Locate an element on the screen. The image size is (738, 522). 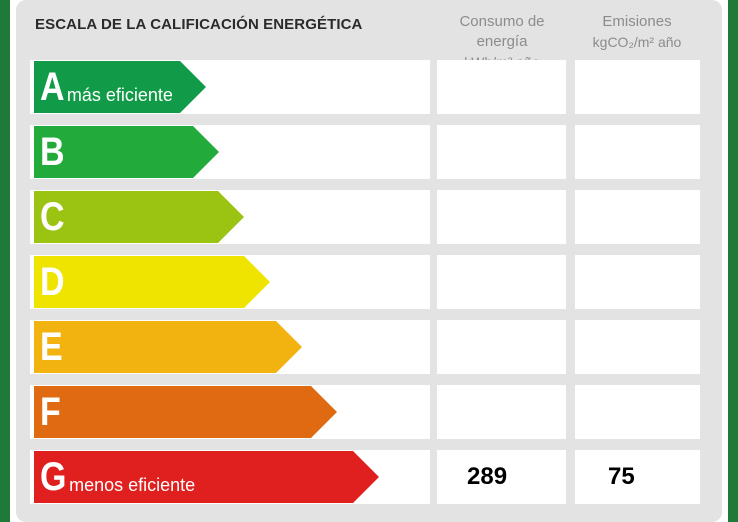
emissions-value-b is located at coordinates (637, 152).